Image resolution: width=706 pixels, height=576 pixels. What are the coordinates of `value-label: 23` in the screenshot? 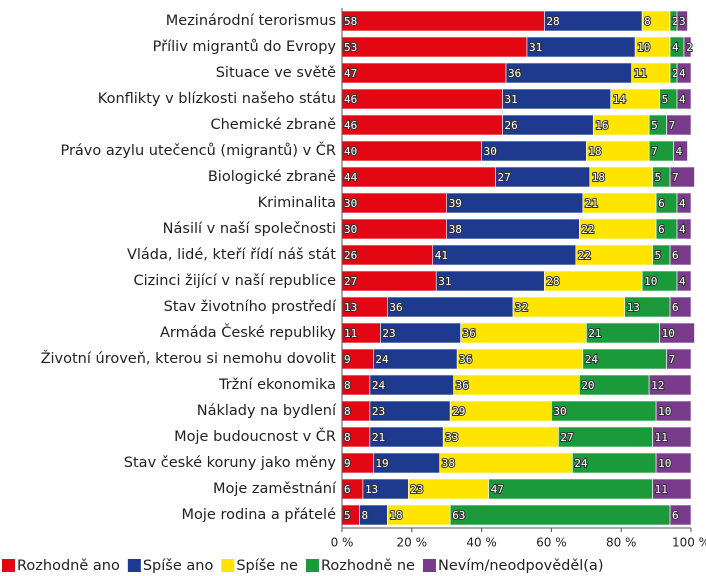 It's located at (378, 411).